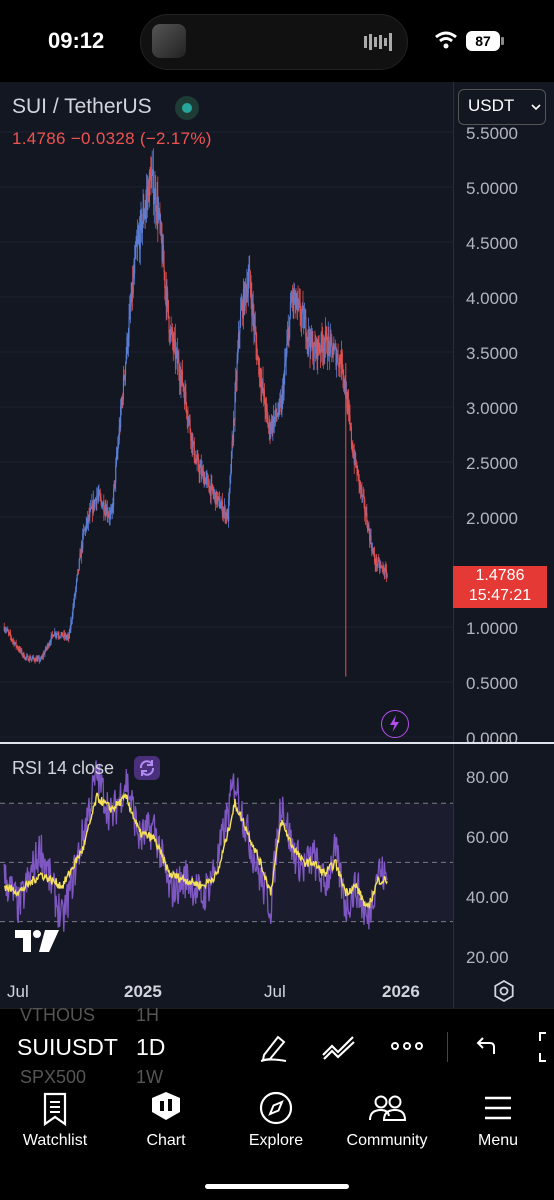 The height and width of the screenshot is (1200, 554). Describe the element at coordinates (492, 738) in the screenshot. I see `price-tick-label: 0.0000` at that location.